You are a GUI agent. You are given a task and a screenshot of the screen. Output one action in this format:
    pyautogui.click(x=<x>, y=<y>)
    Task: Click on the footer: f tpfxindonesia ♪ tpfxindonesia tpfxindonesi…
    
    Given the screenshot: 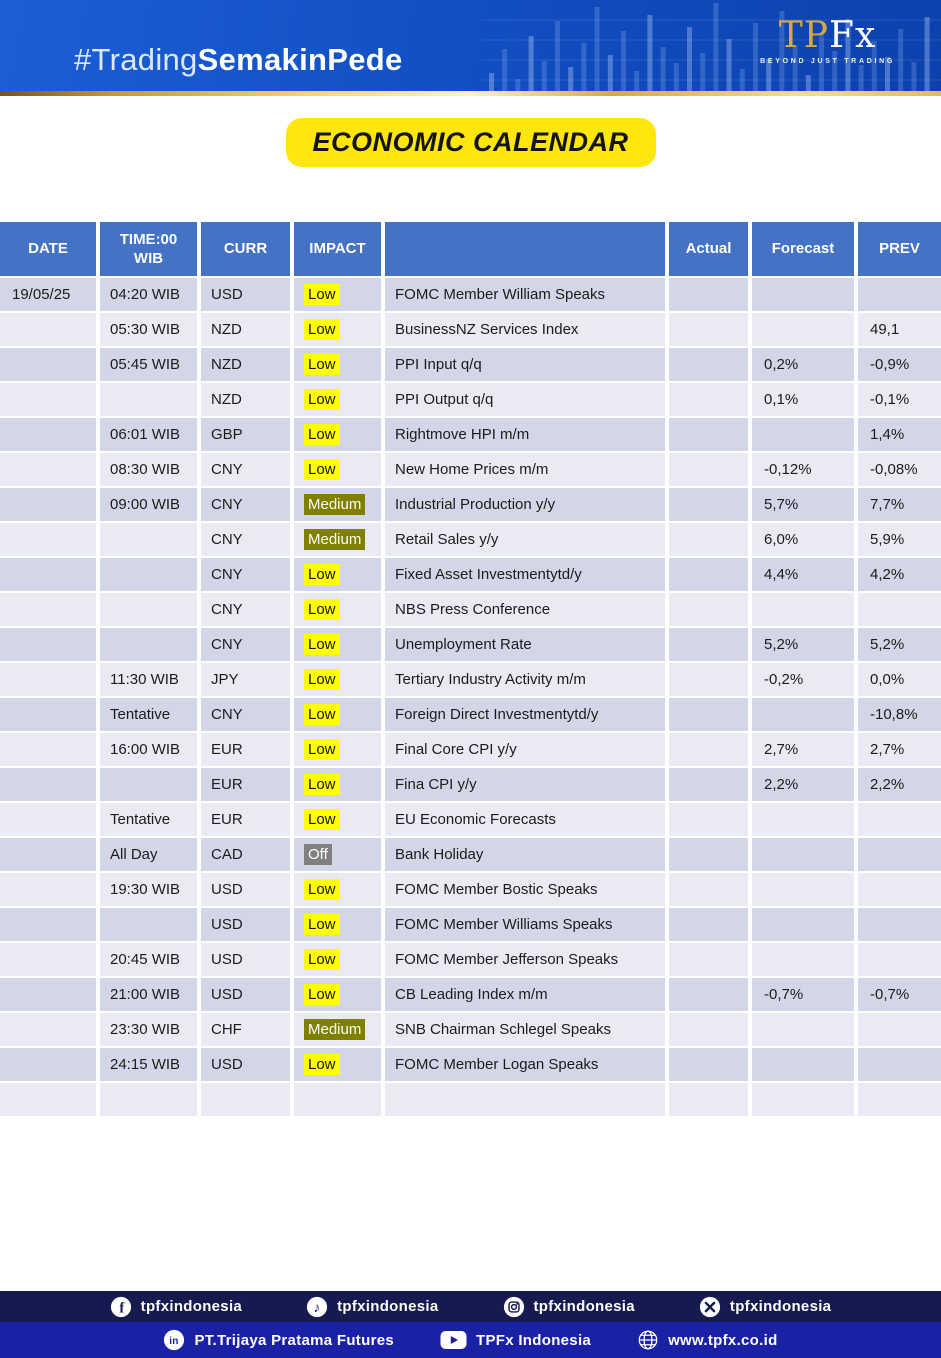 What is the action you would take?
    pyautogui.click(x=470, y=1324)
    